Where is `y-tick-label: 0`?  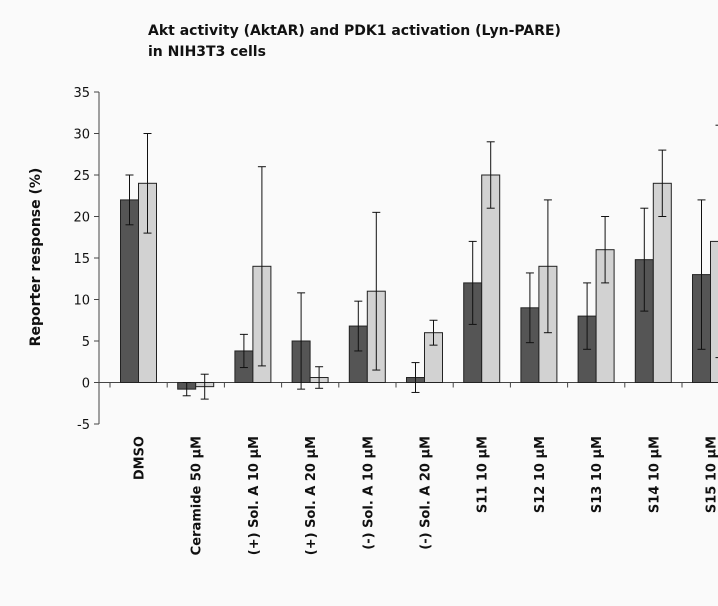 y-tick-label: 0 is located at coordinates (86, 384).